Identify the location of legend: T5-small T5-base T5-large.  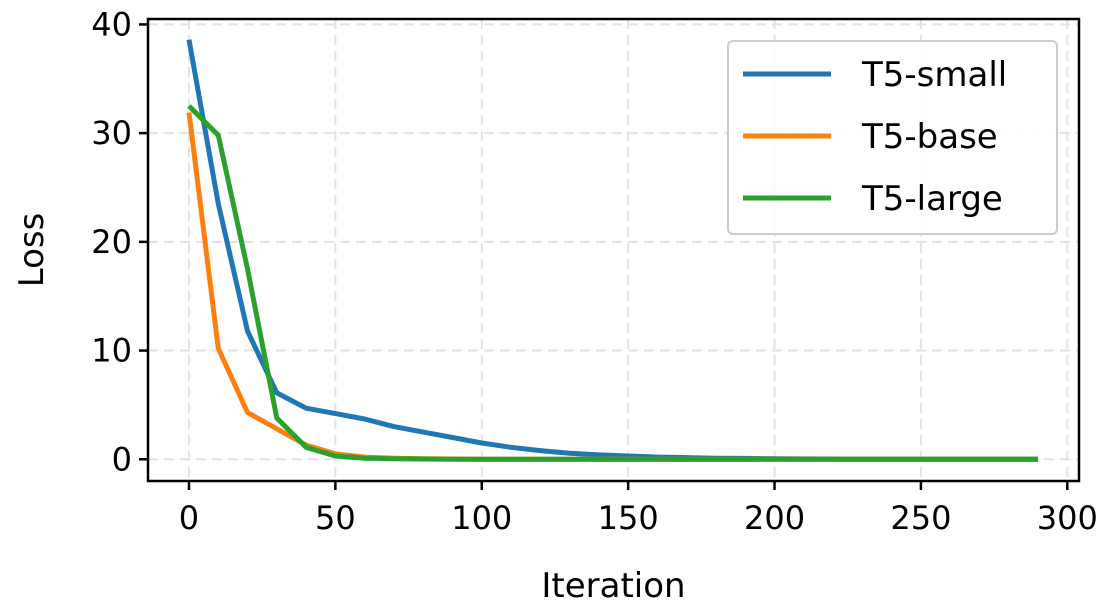
(892, 137).